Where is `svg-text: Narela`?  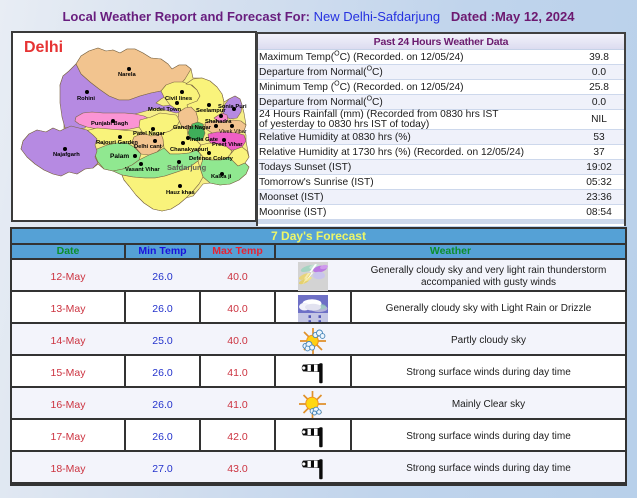 svg-text: Narela is located at coordinates (127, 75).